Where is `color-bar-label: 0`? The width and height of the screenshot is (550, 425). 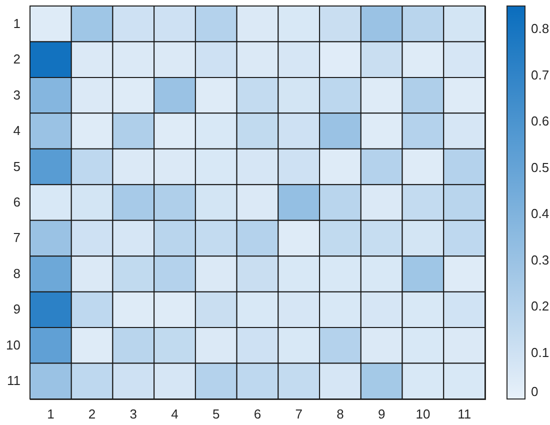 color-bar-label: 0 is located at coordinates (534, 391).